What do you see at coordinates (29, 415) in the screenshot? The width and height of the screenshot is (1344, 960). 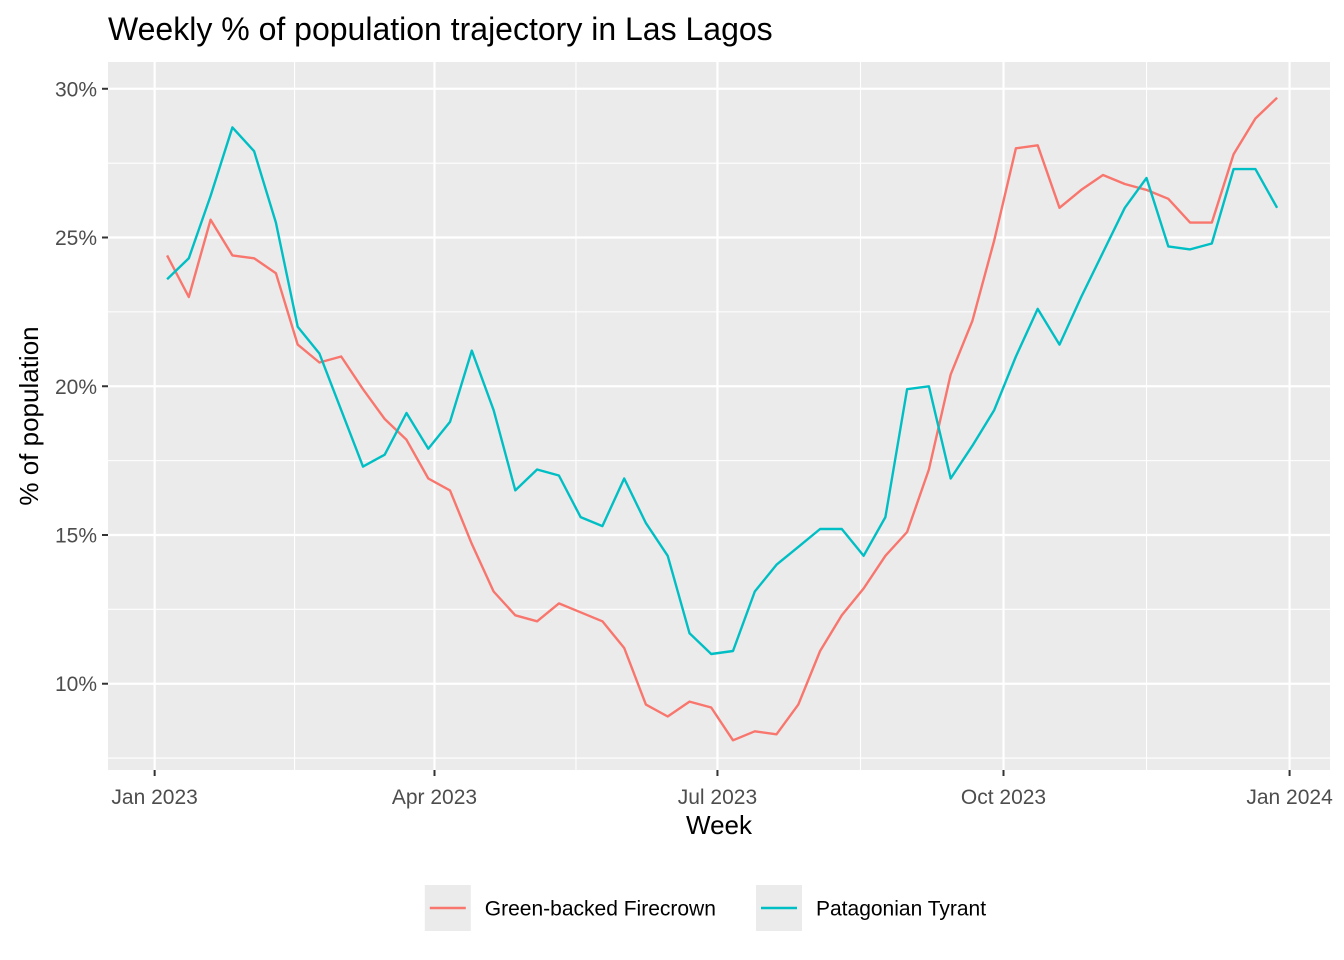 I see `y-axis-title: % of population` at bounding box center [29, 415].